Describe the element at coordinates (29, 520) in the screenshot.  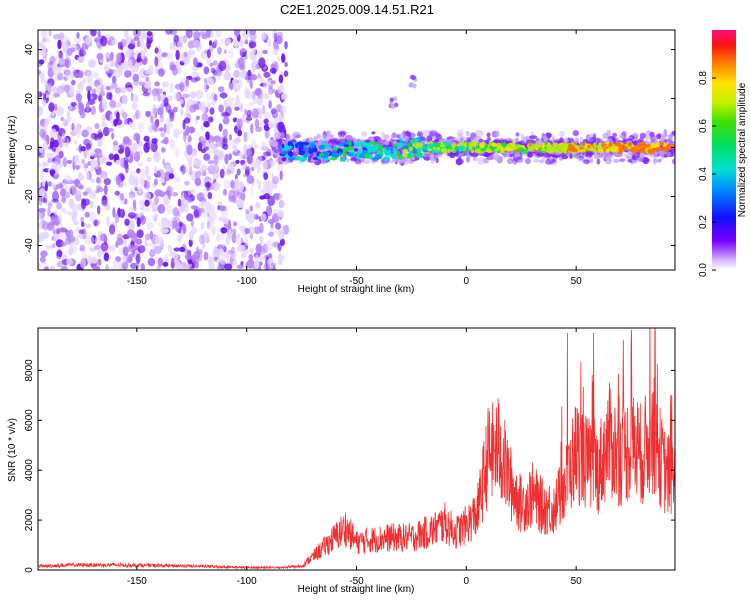
I see `y-tick-label: 2000` at that location.